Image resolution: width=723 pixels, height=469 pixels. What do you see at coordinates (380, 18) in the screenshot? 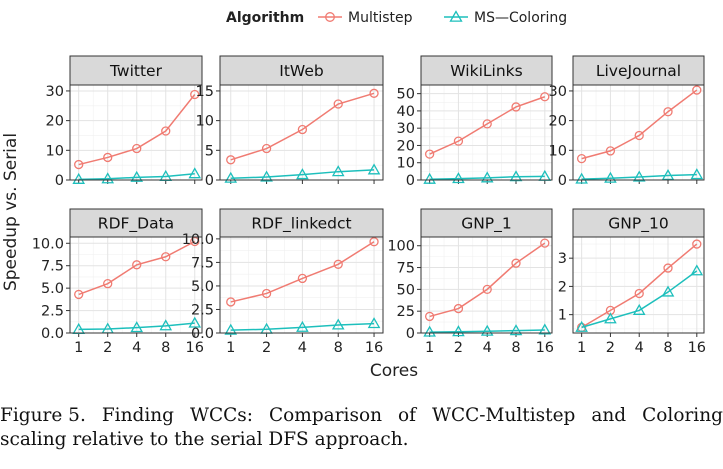
I see `legend-label: Multistep` at bounding box center [380, 18].